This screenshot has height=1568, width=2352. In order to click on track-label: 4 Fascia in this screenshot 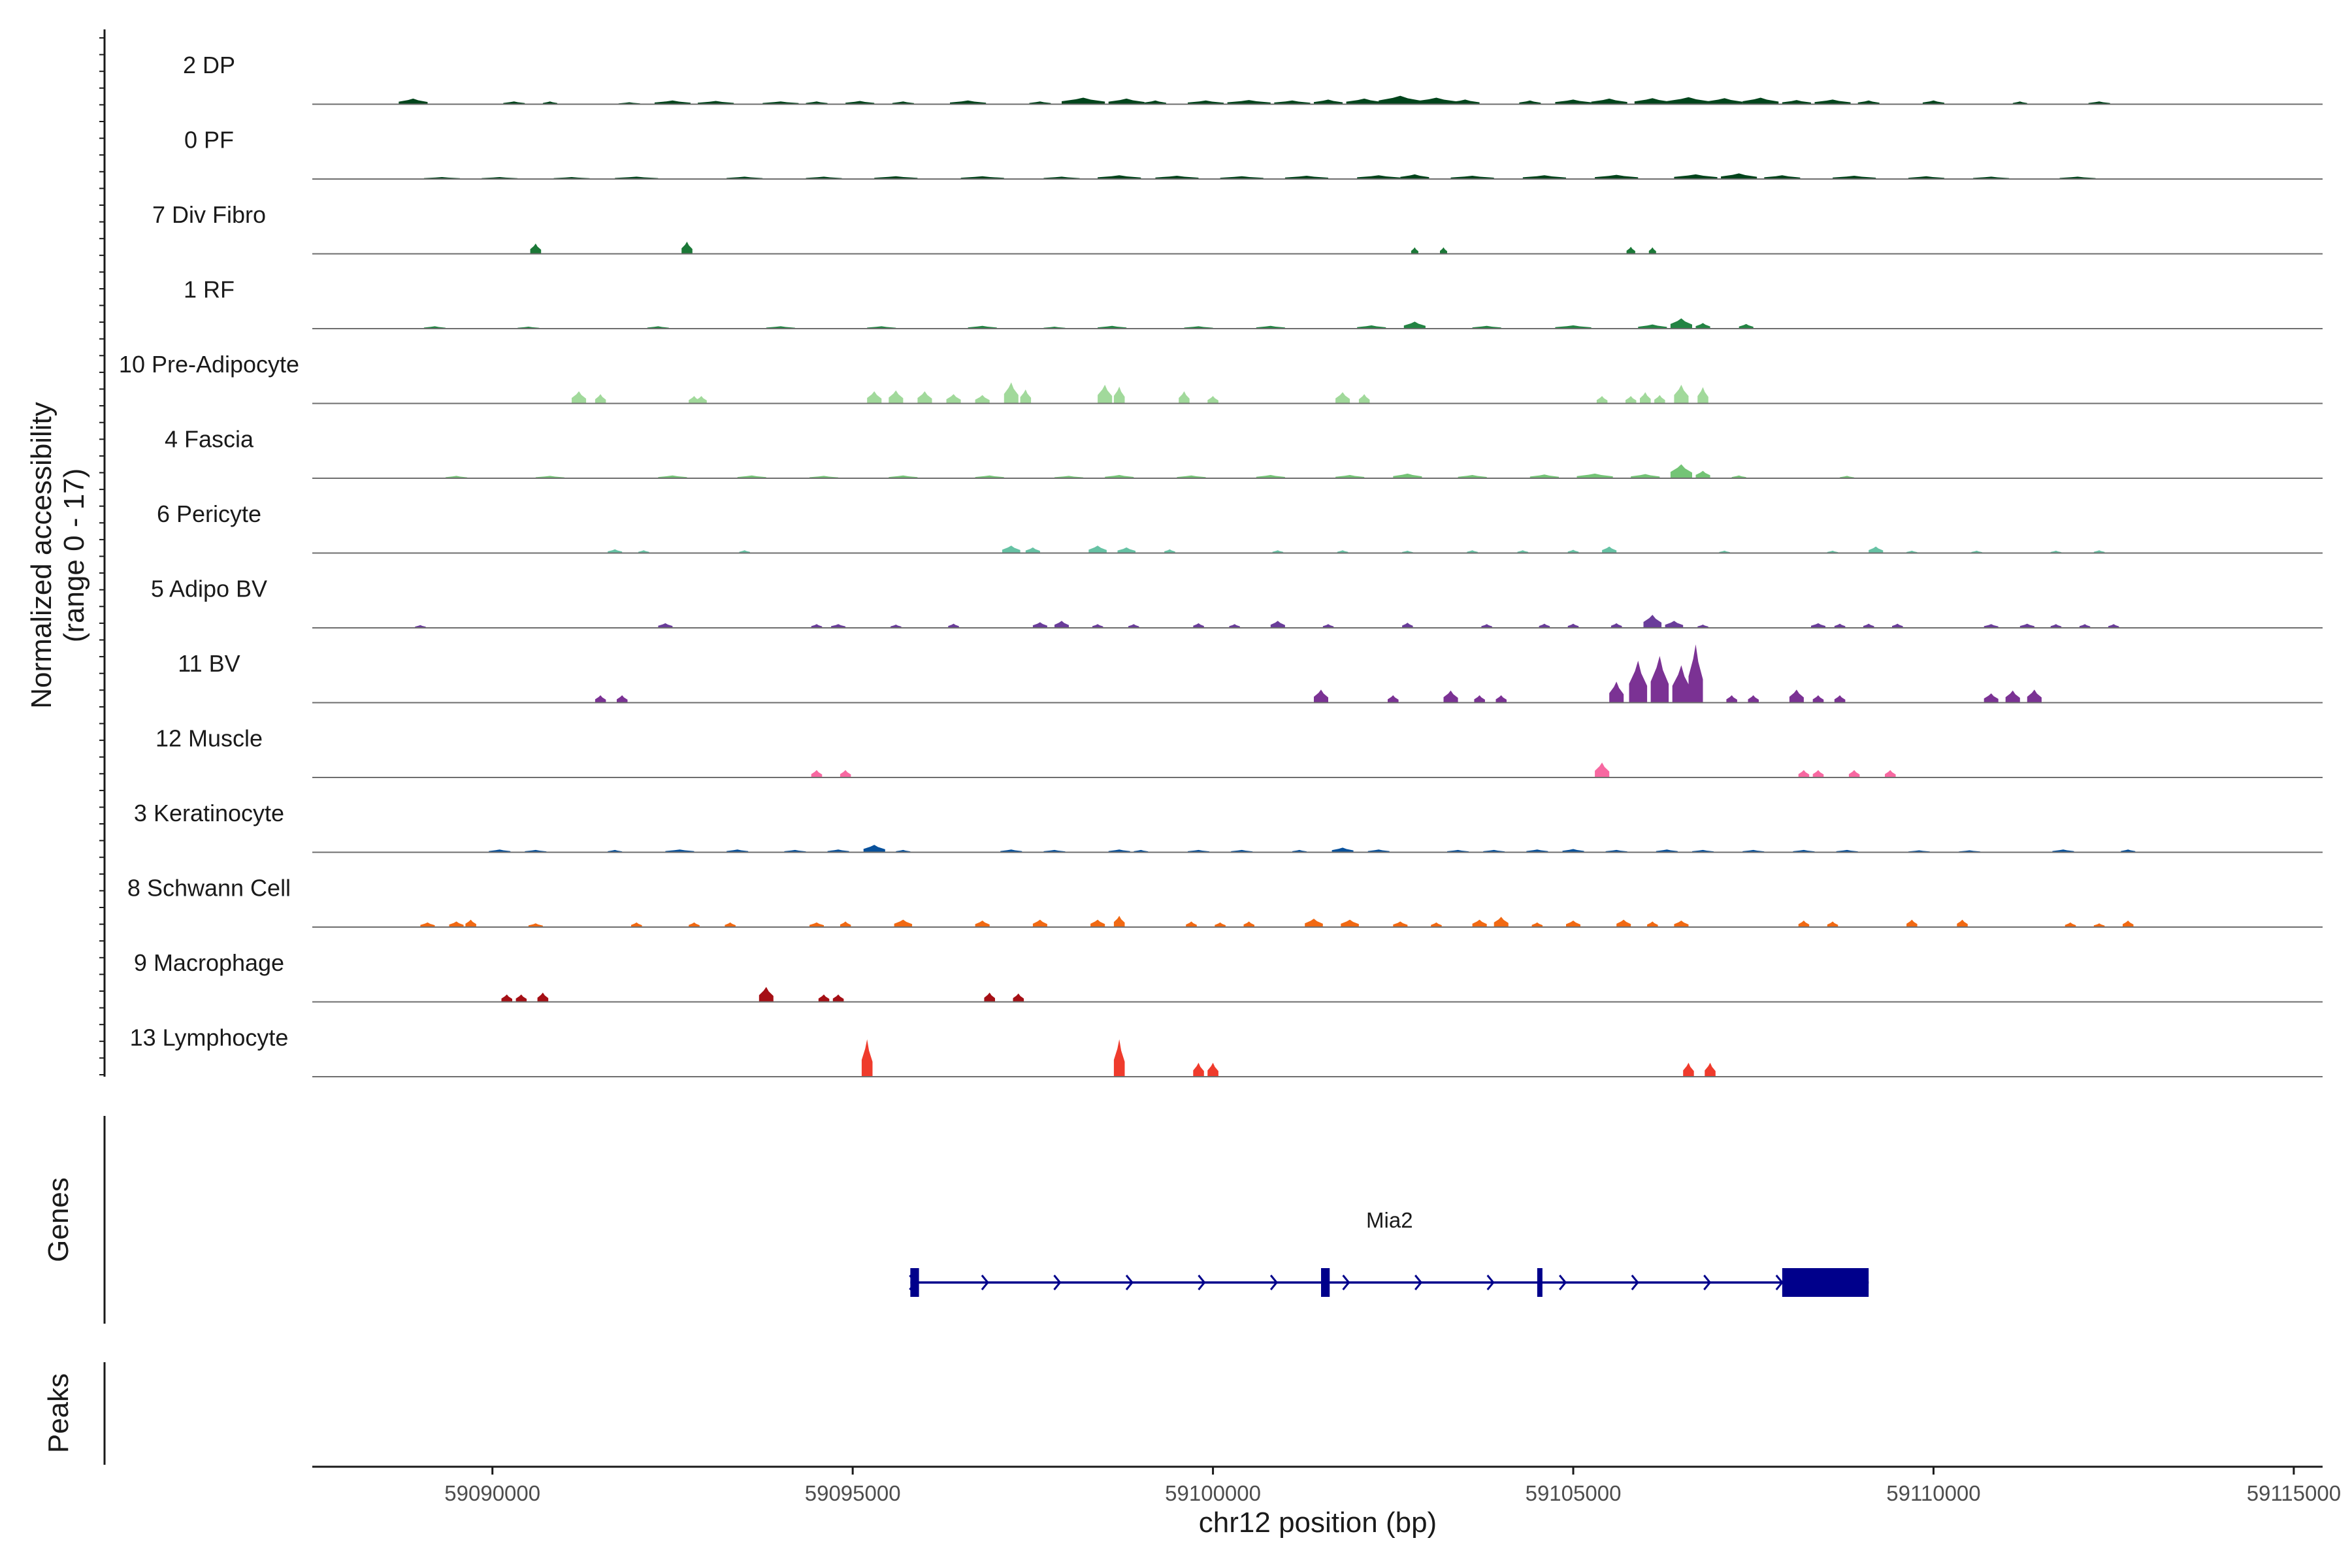, I will do `click(209, 439)`.